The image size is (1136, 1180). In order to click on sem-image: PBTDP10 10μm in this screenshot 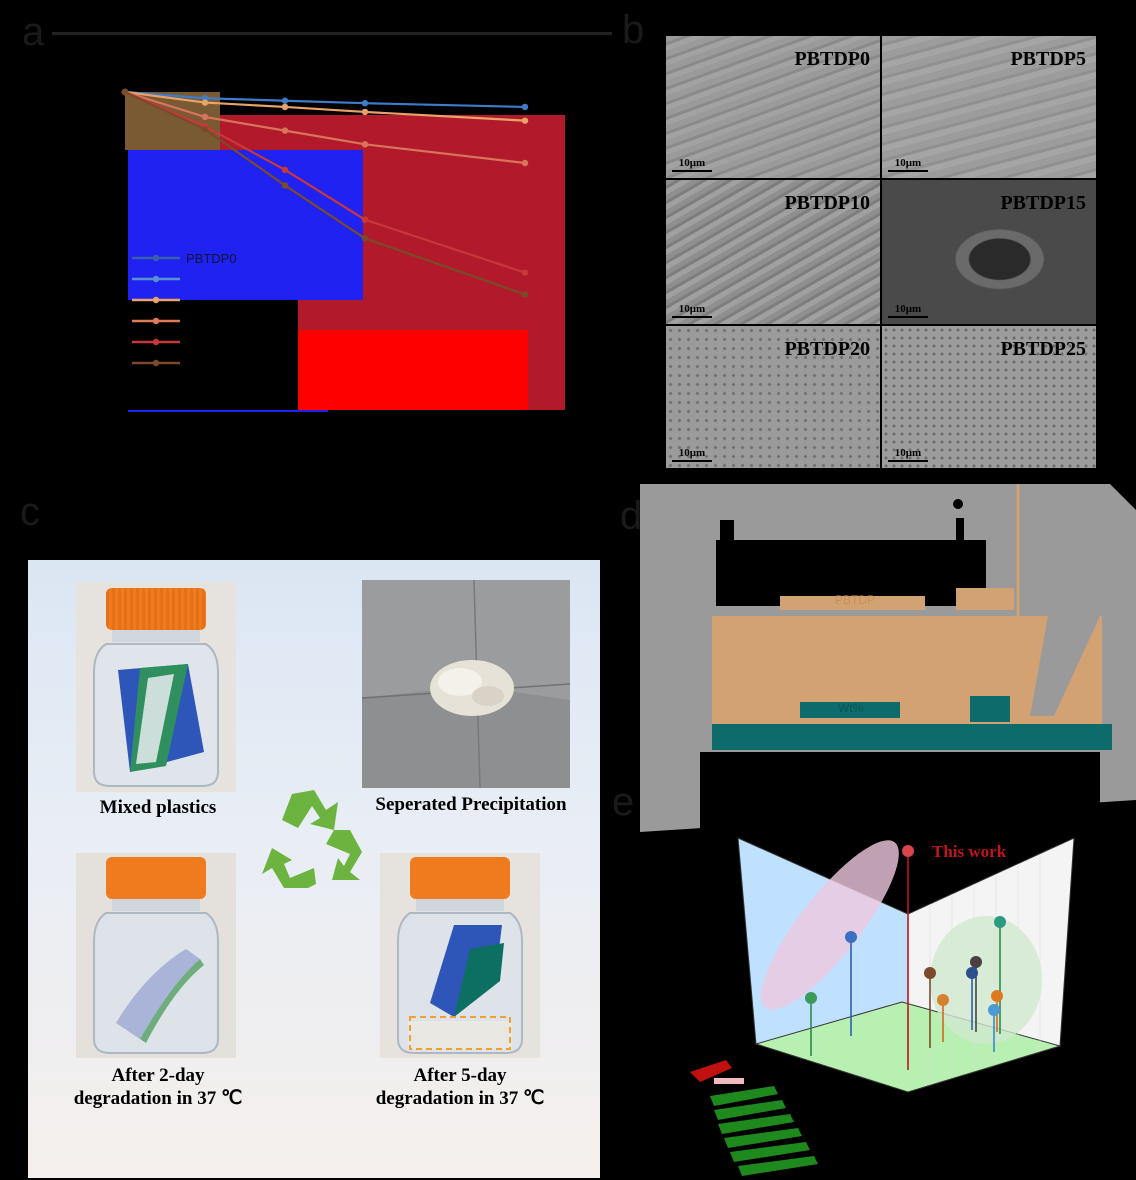, I will do `click(773, 252)`.